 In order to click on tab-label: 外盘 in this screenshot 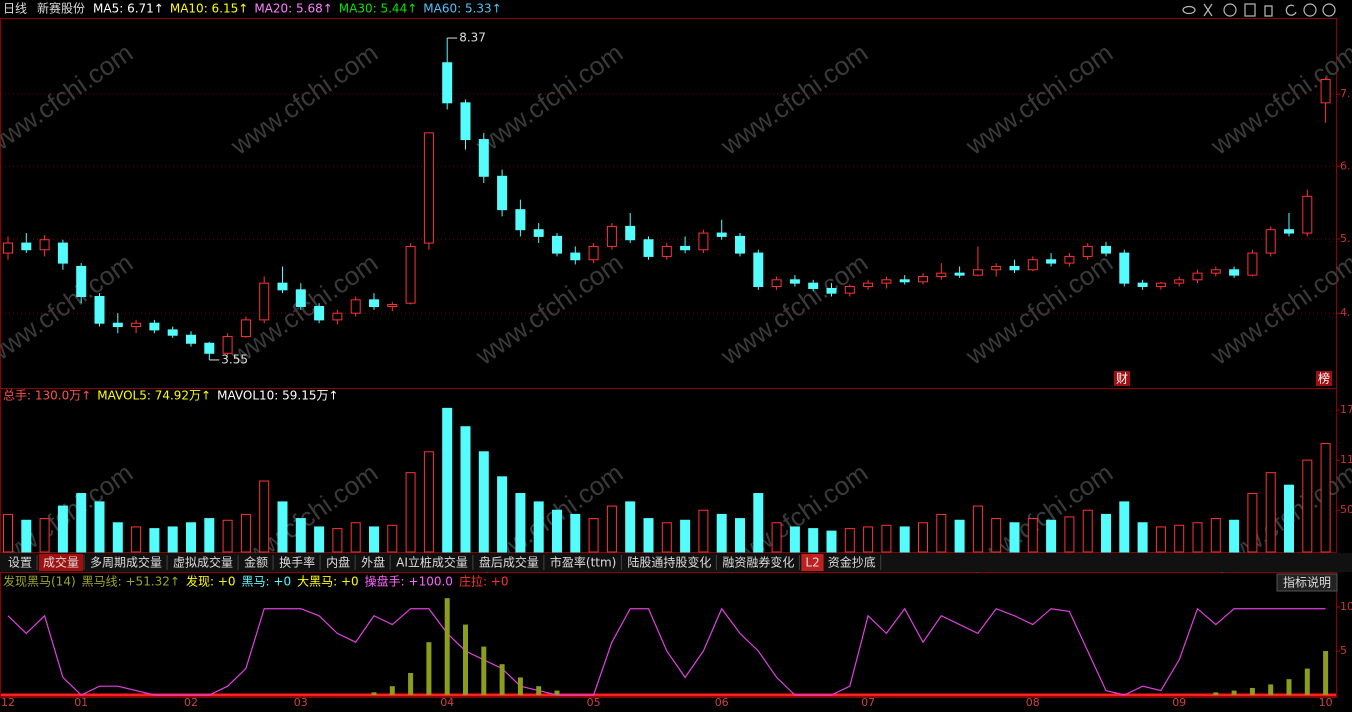, I will do `click(373, 562)`.